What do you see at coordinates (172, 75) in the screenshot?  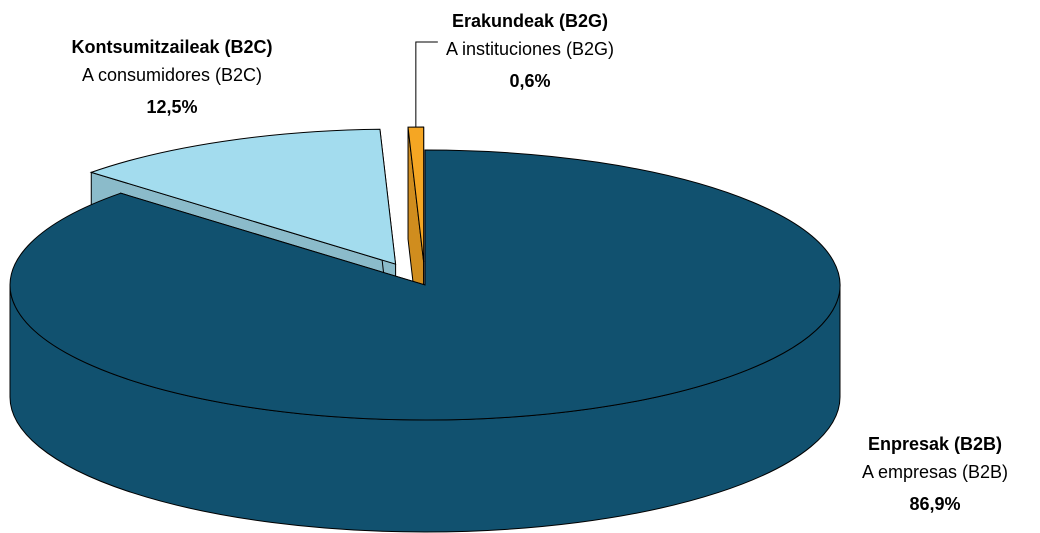 I see `slice-sublabel: A consumidores (B2C)` at bounding box center [172, 75].